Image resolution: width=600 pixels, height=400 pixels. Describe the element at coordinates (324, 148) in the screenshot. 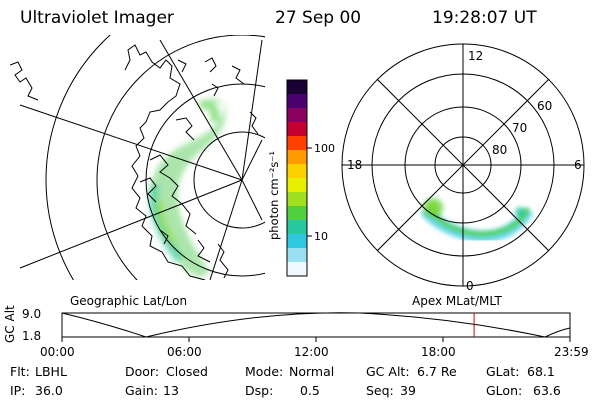

I see `colorbar-label-100: 100` at that location.